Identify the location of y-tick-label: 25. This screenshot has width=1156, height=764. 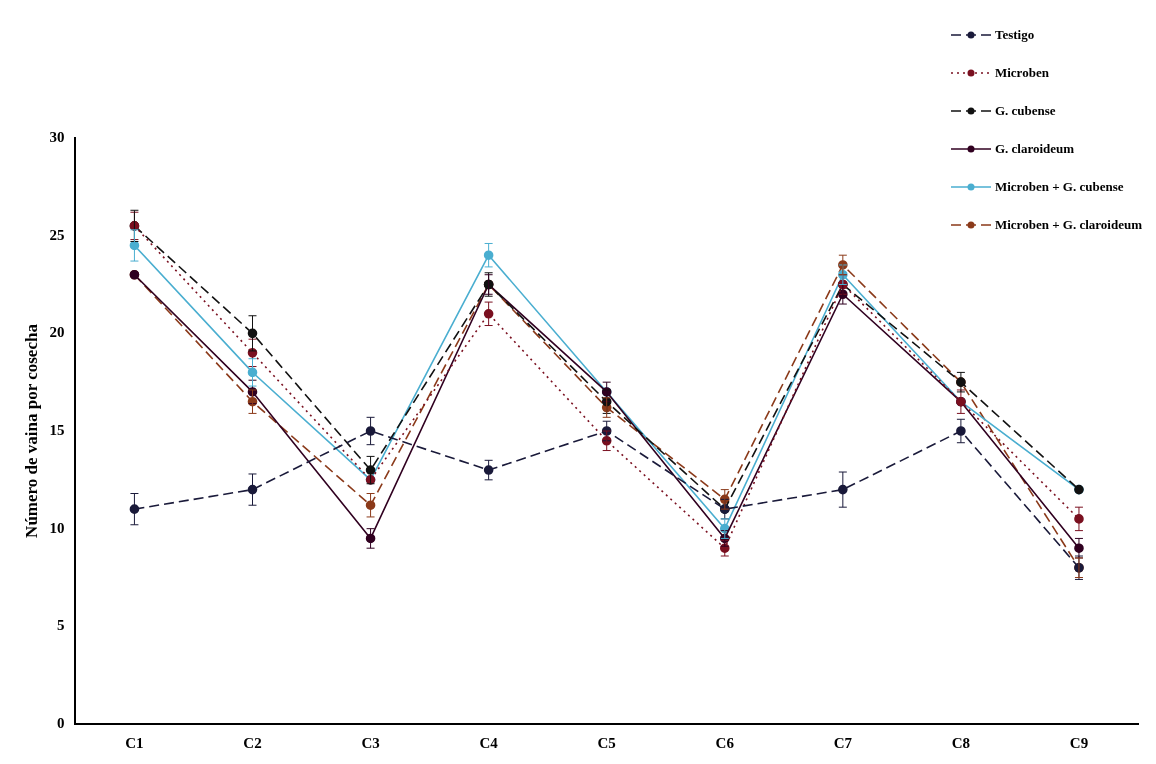
(57, 234).